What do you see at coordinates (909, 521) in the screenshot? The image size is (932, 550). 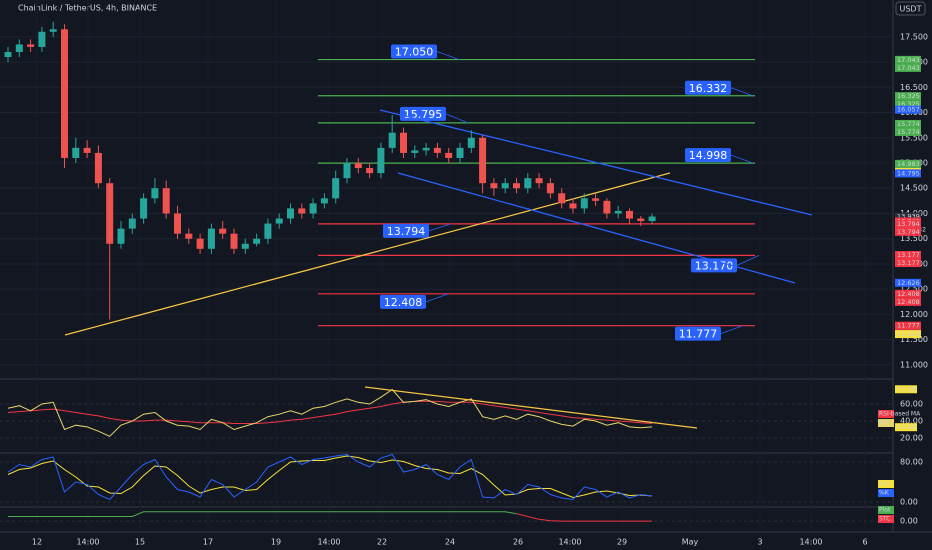 I see `indicator-tick-label: 0.00` at bounding box center [909, 521].